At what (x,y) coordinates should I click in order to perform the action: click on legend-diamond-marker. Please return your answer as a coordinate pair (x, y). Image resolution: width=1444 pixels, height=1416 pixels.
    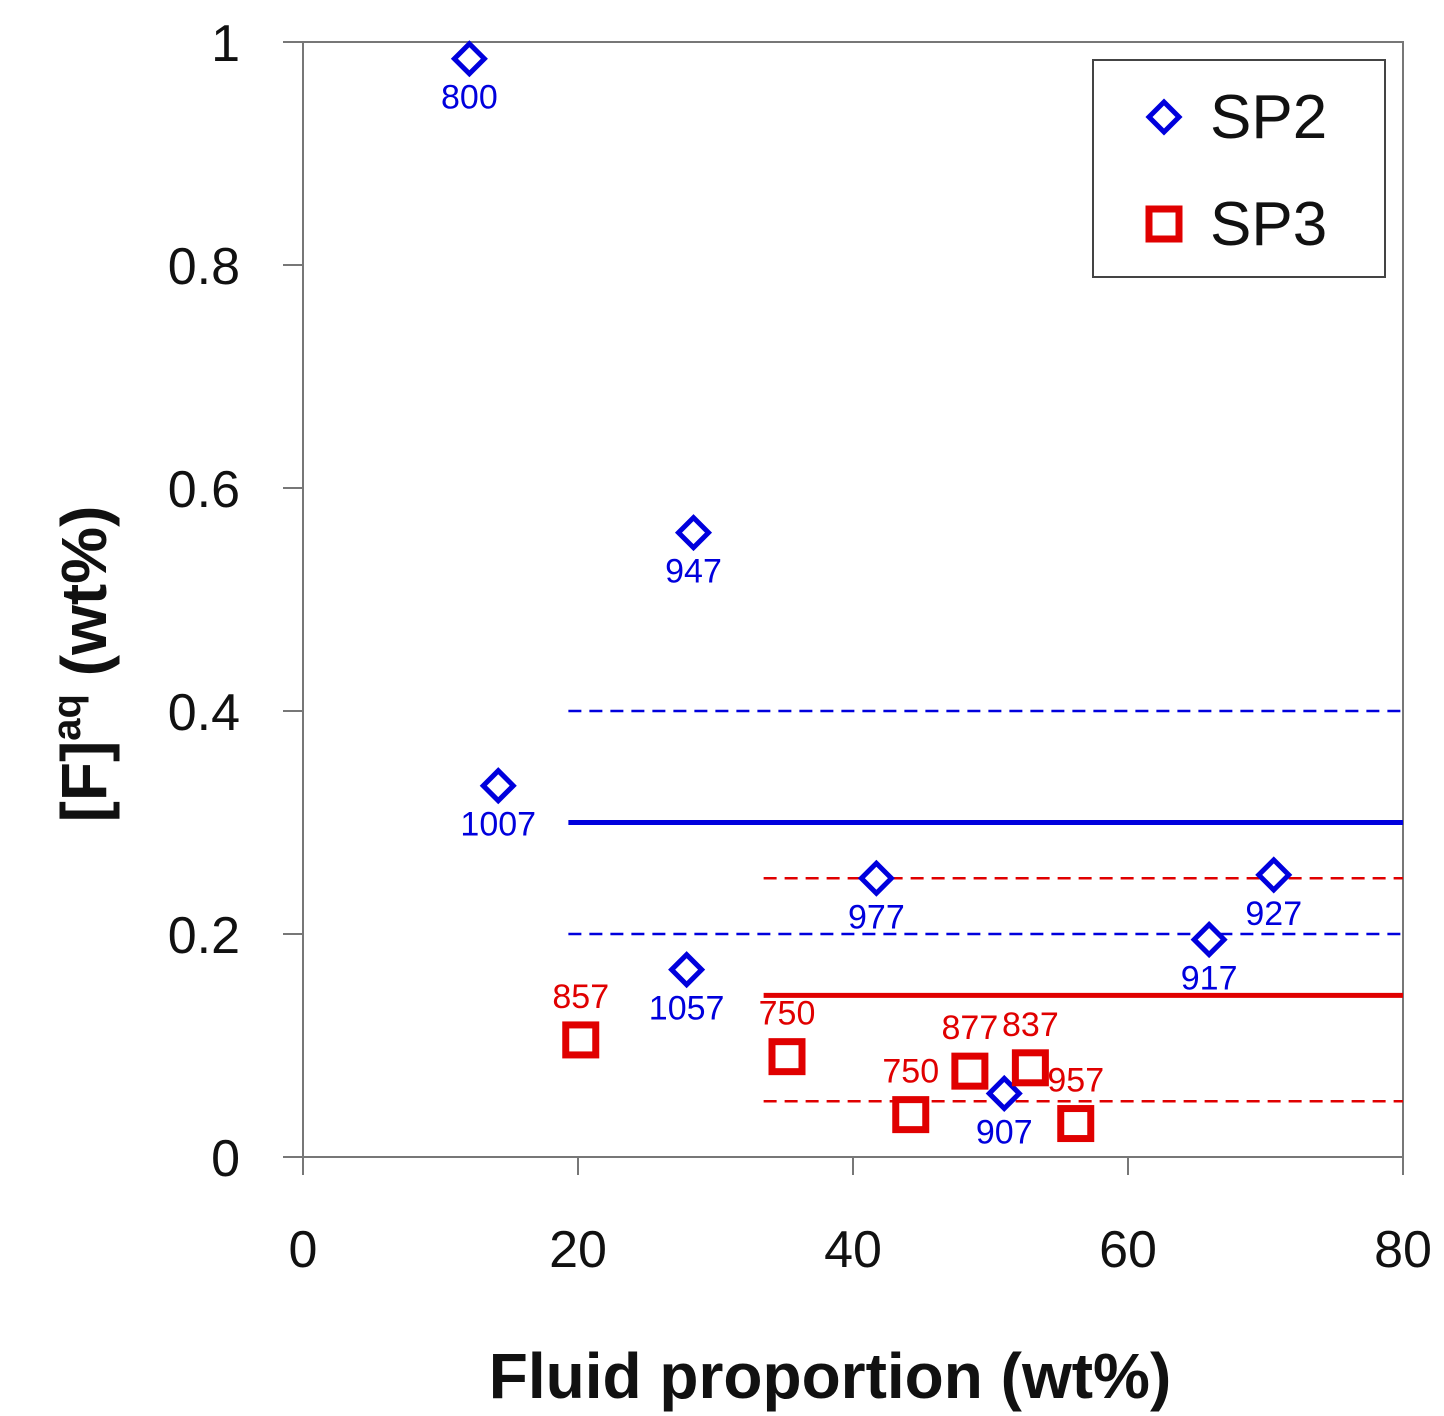
    Looking at the image, I should click on (1164, 117).